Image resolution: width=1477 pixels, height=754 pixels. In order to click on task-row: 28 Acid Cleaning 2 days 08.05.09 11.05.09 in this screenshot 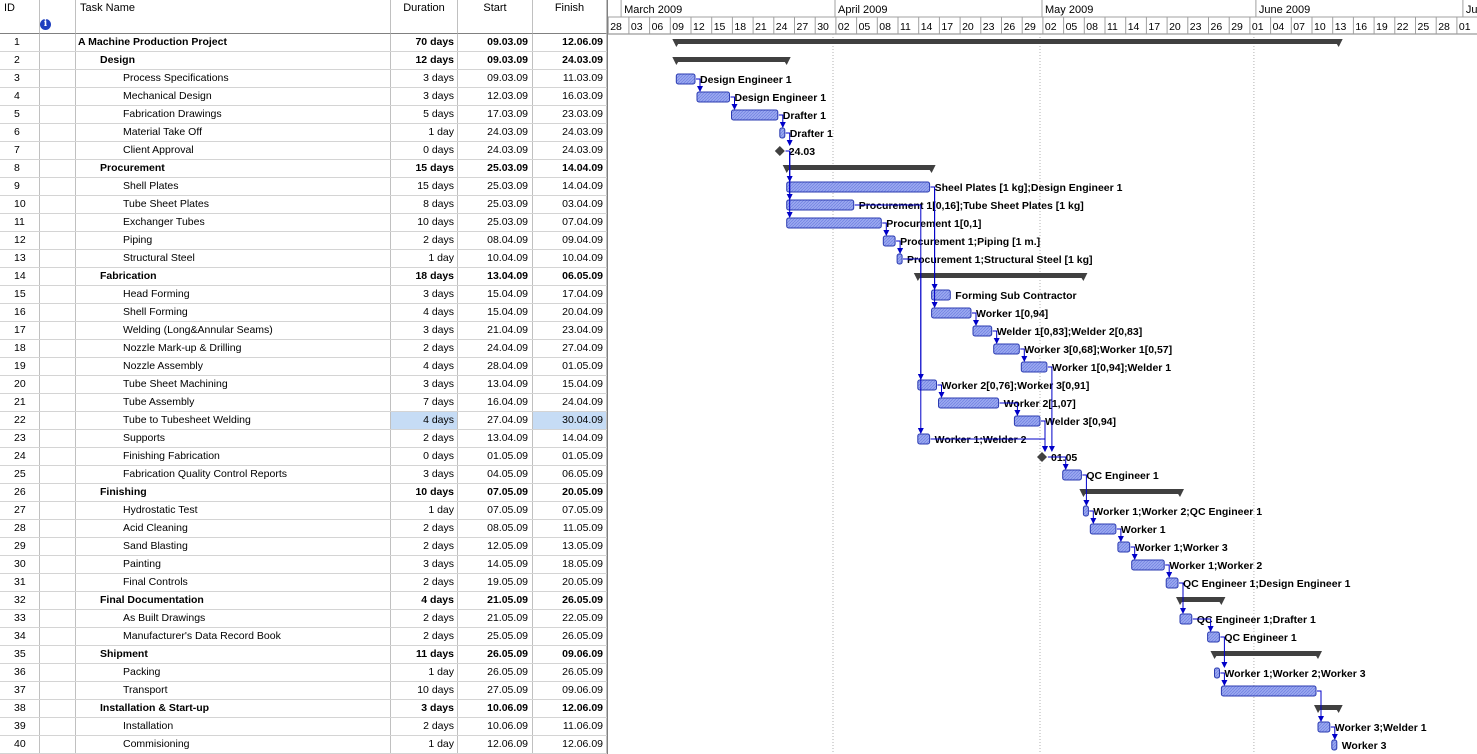, I will do `click(303, 529)`.